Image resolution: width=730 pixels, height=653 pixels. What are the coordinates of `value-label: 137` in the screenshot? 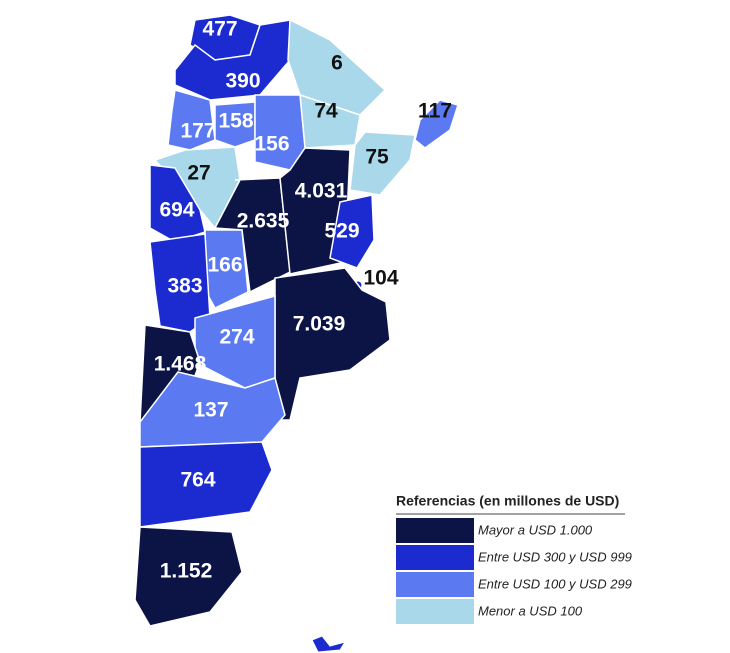 It's located at (210, 410).